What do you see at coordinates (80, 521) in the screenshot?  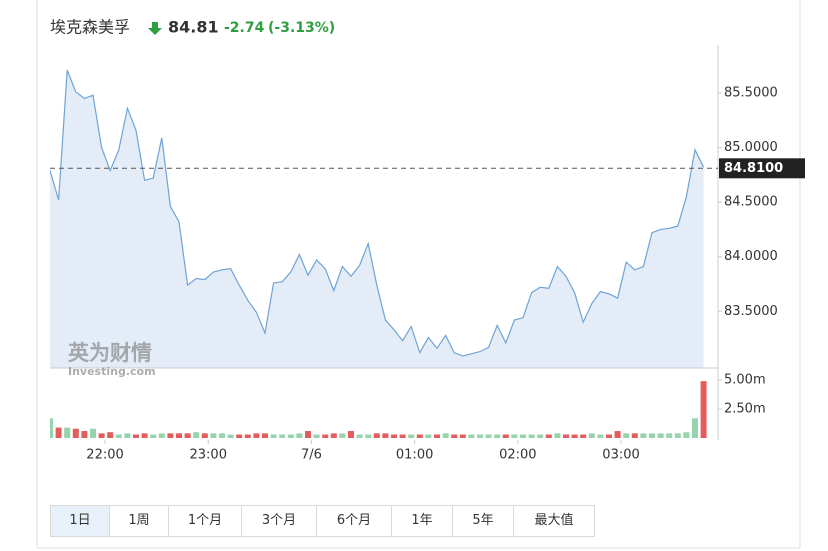 I see `range-tab: 1日` at bounding box center [80, 521].